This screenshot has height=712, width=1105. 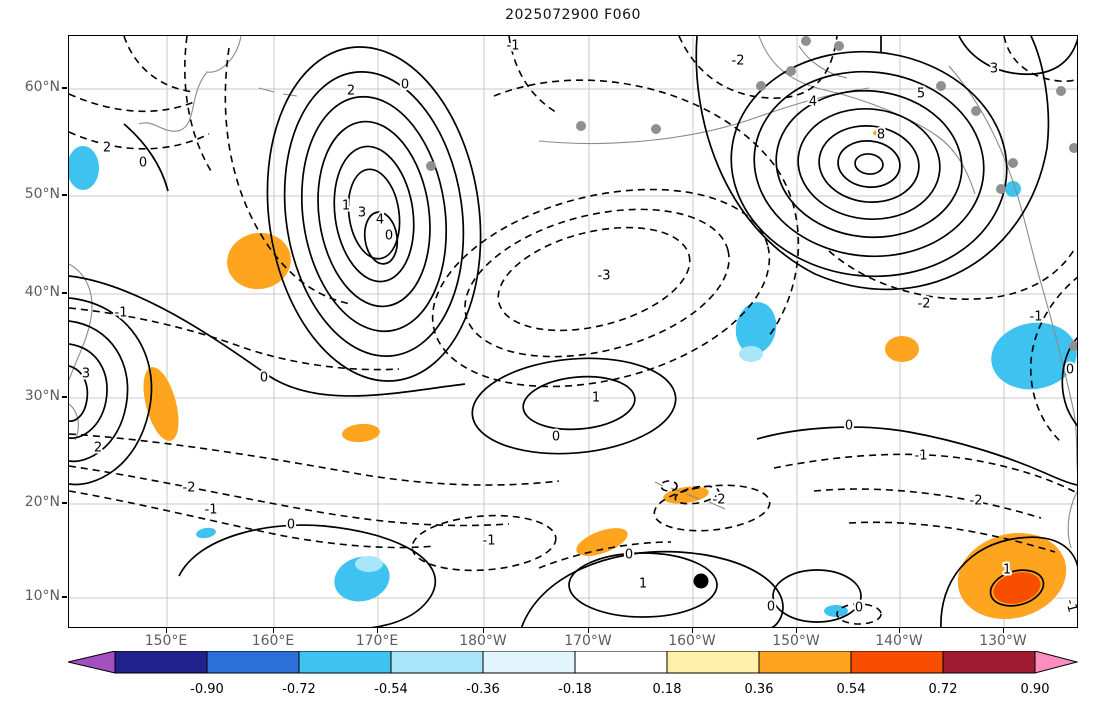 I want to click on x-axis-tick-label: 130°W, so click(x=1003, y=641).